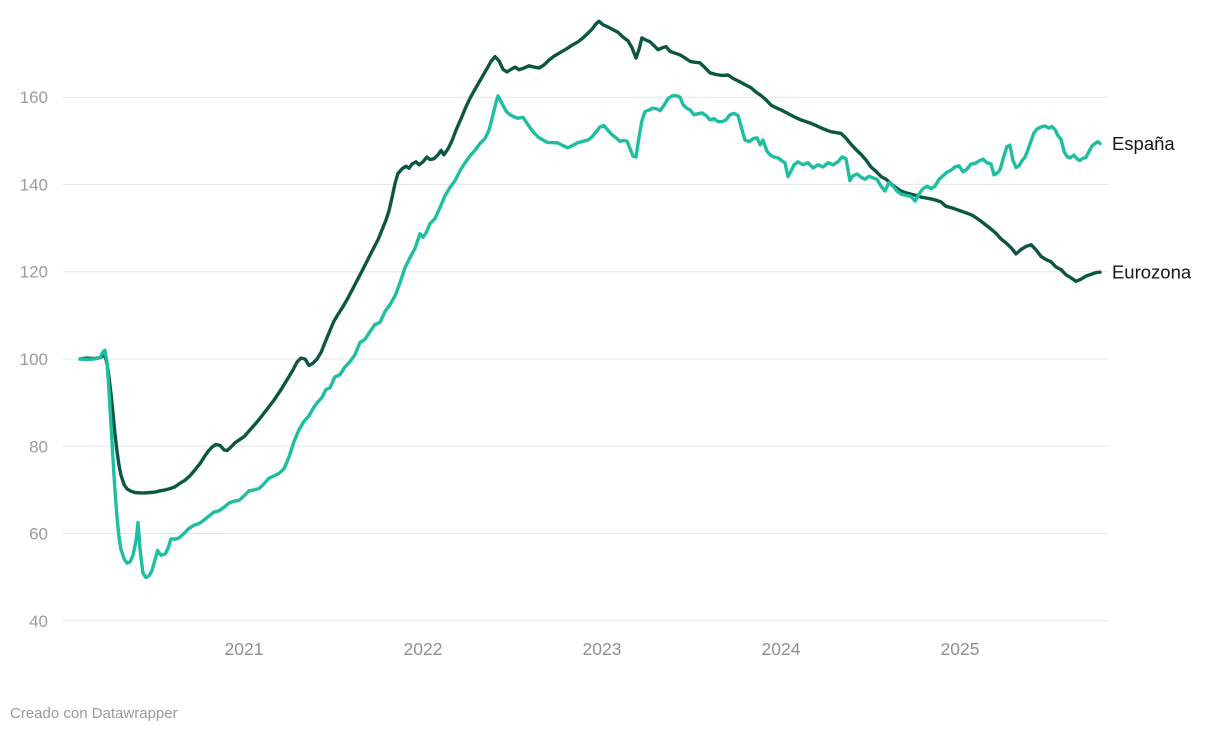  I want to click on x-axis-tick-label: 2025, so click(960, 649).